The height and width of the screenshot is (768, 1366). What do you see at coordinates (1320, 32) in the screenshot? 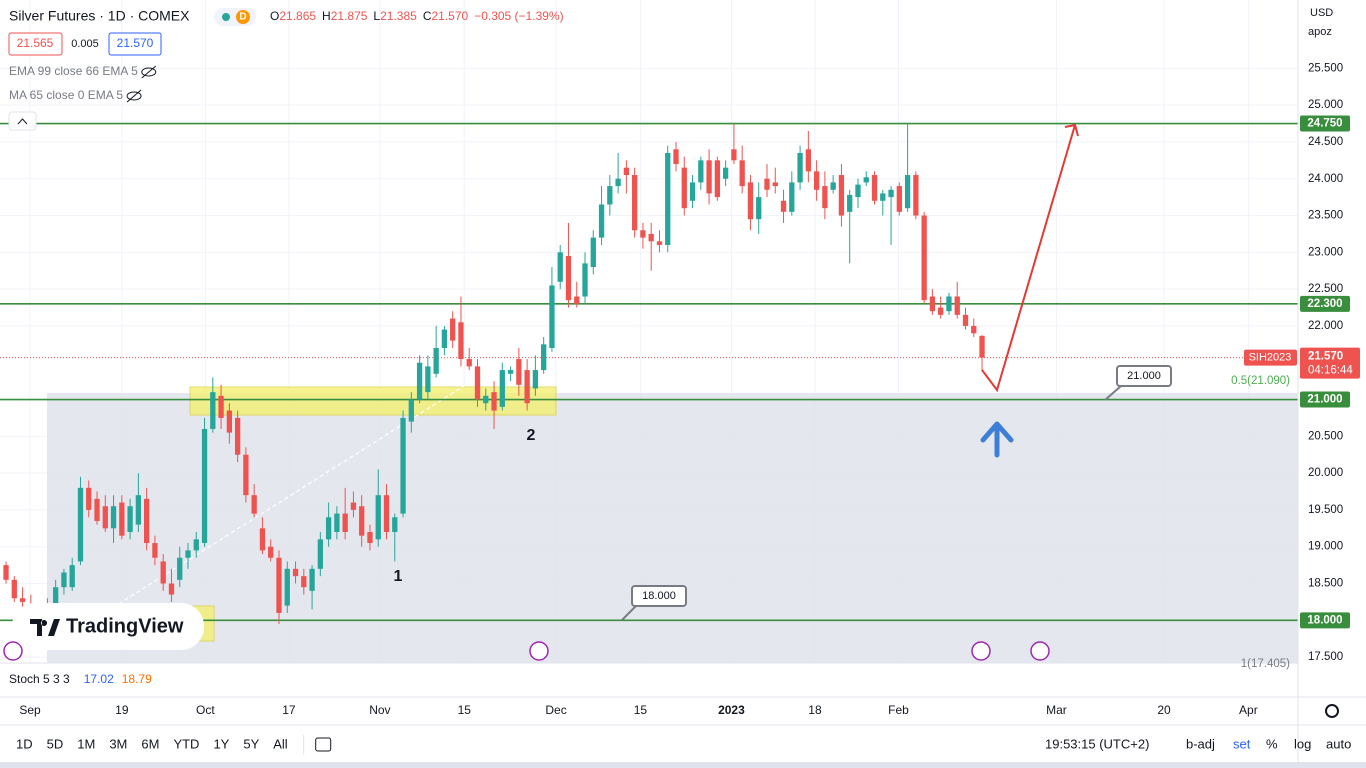
I see `unit: apoz` at bounding box center [1320, 32].